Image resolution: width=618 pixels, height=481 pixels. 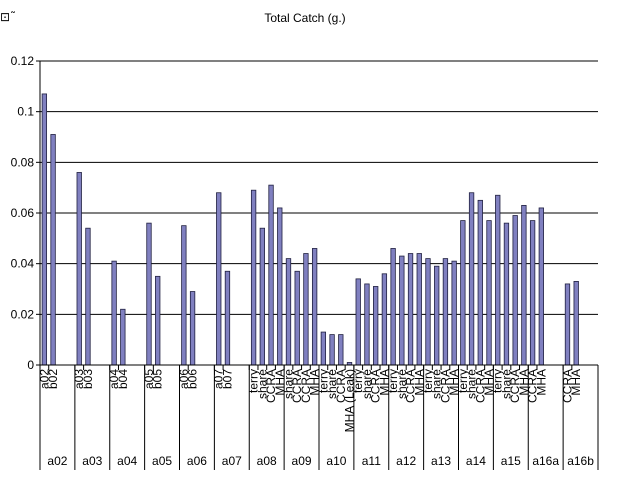 What do you see at coordinates (511, 461) in the screenshot?
I see `group-label: a15` at bounding box center [511, 461].